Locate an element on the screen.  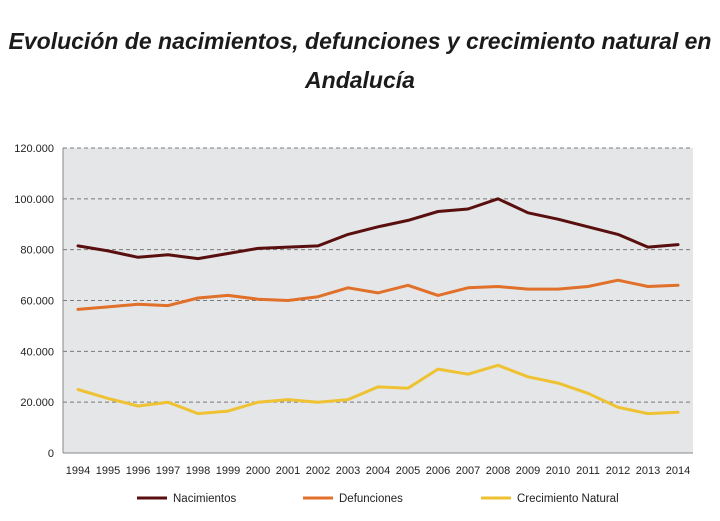
x-tick-label: 2001 is located at coordinates (288, 471).